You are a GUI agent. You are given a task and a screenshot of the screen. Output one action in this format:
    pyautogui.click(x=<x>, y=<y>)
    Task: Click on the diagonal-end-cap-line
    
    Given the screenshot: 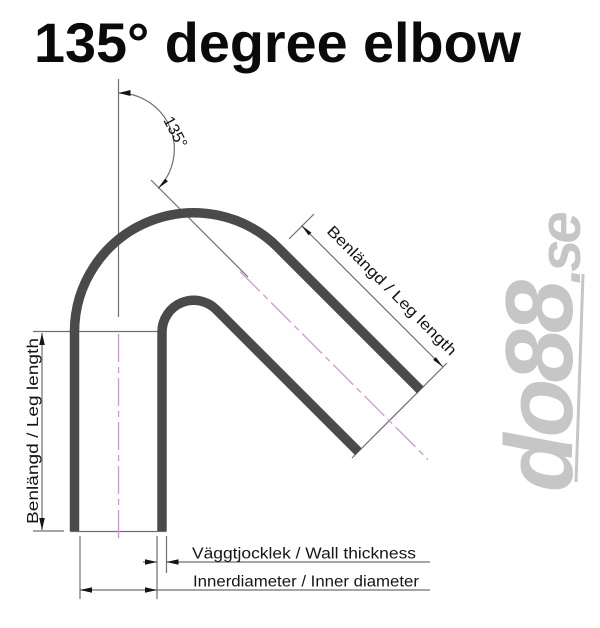 What is the action you would take?
    pyautogui.click(x=399, y=410)
    